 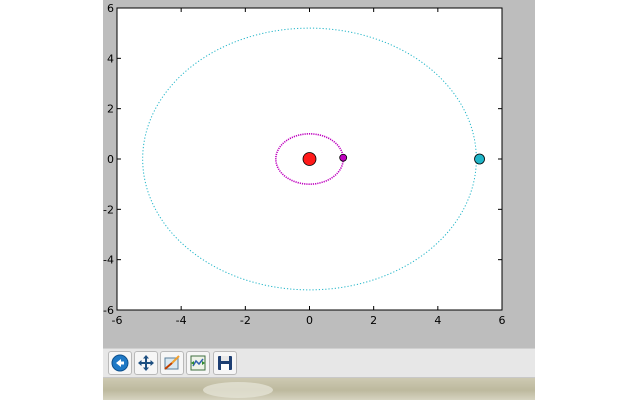 I want to click on y-tick-label: -4, so click(x=108, y=260).